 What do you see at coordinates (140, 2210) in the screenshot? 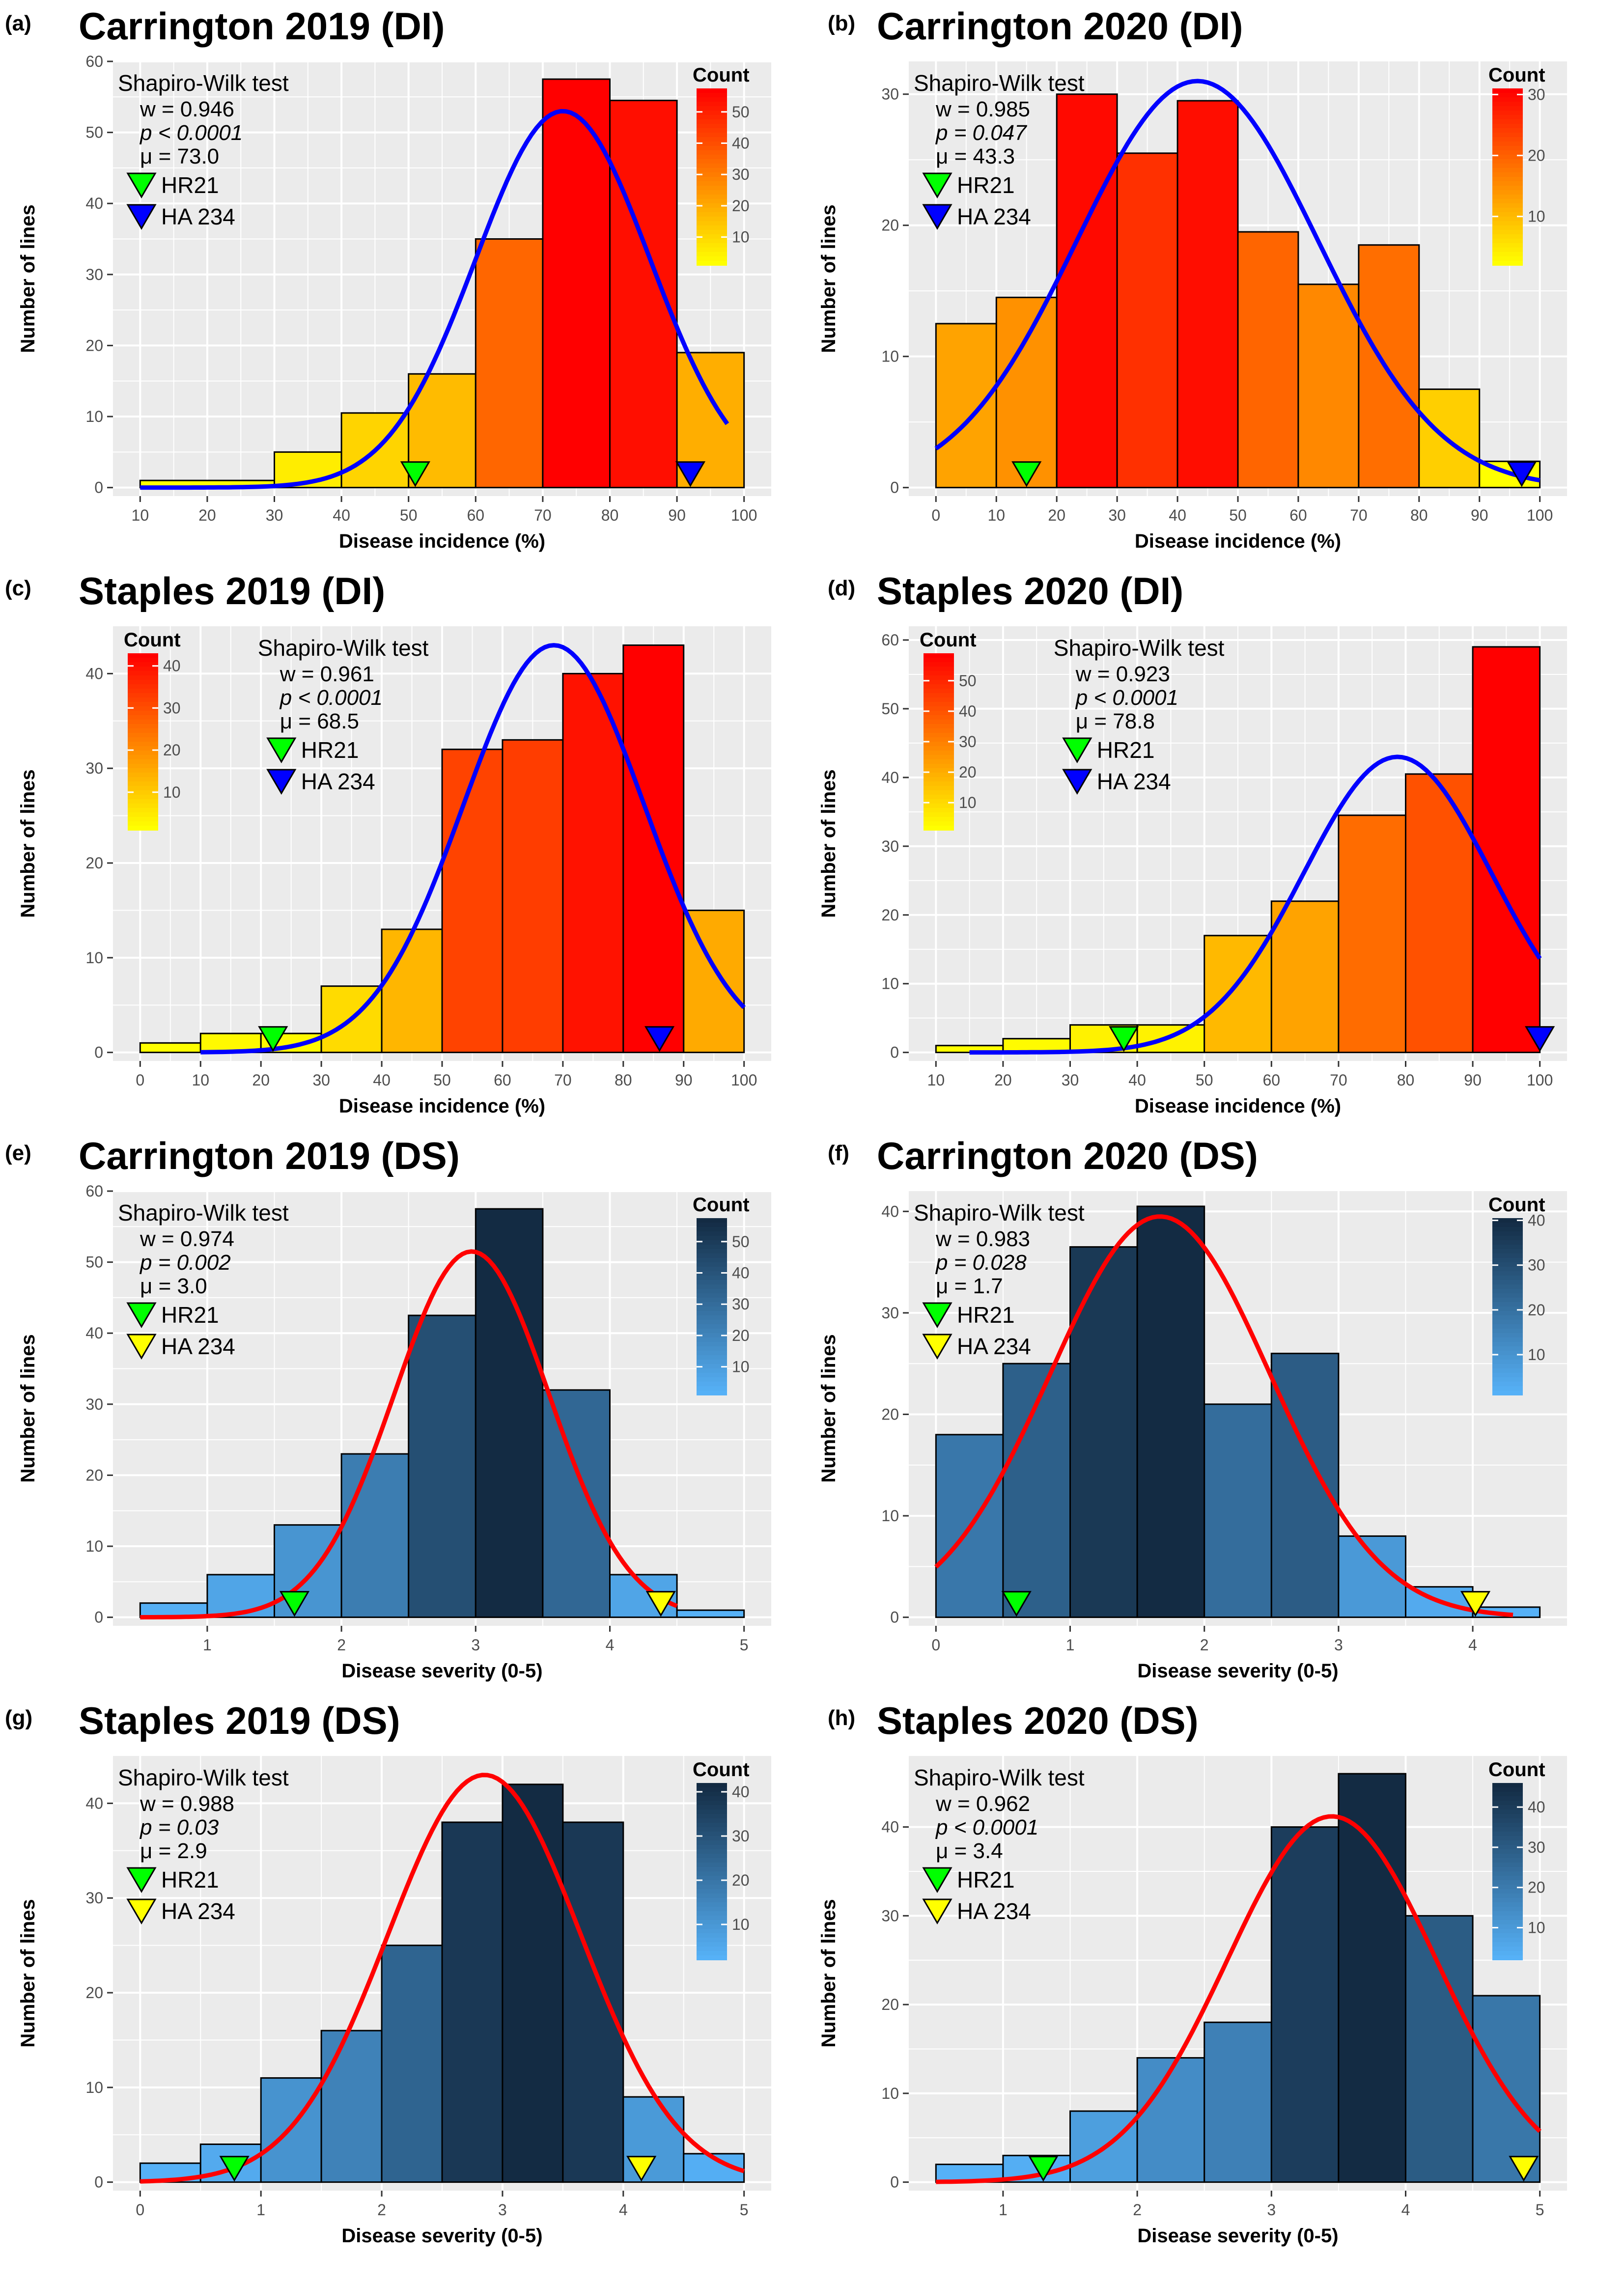
I see `x-tick-label: 0` at bounding box center [140, 2210].